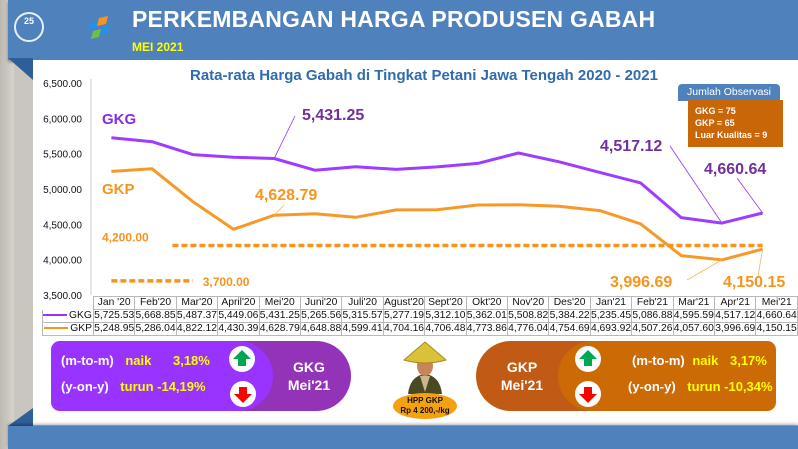 This screenshot has width=798, height=449. What do you see at coordinates (279, 329) in the screenshot?
I see `table-cell-gkp: 4,628.79` at bounding box center [279, 329].